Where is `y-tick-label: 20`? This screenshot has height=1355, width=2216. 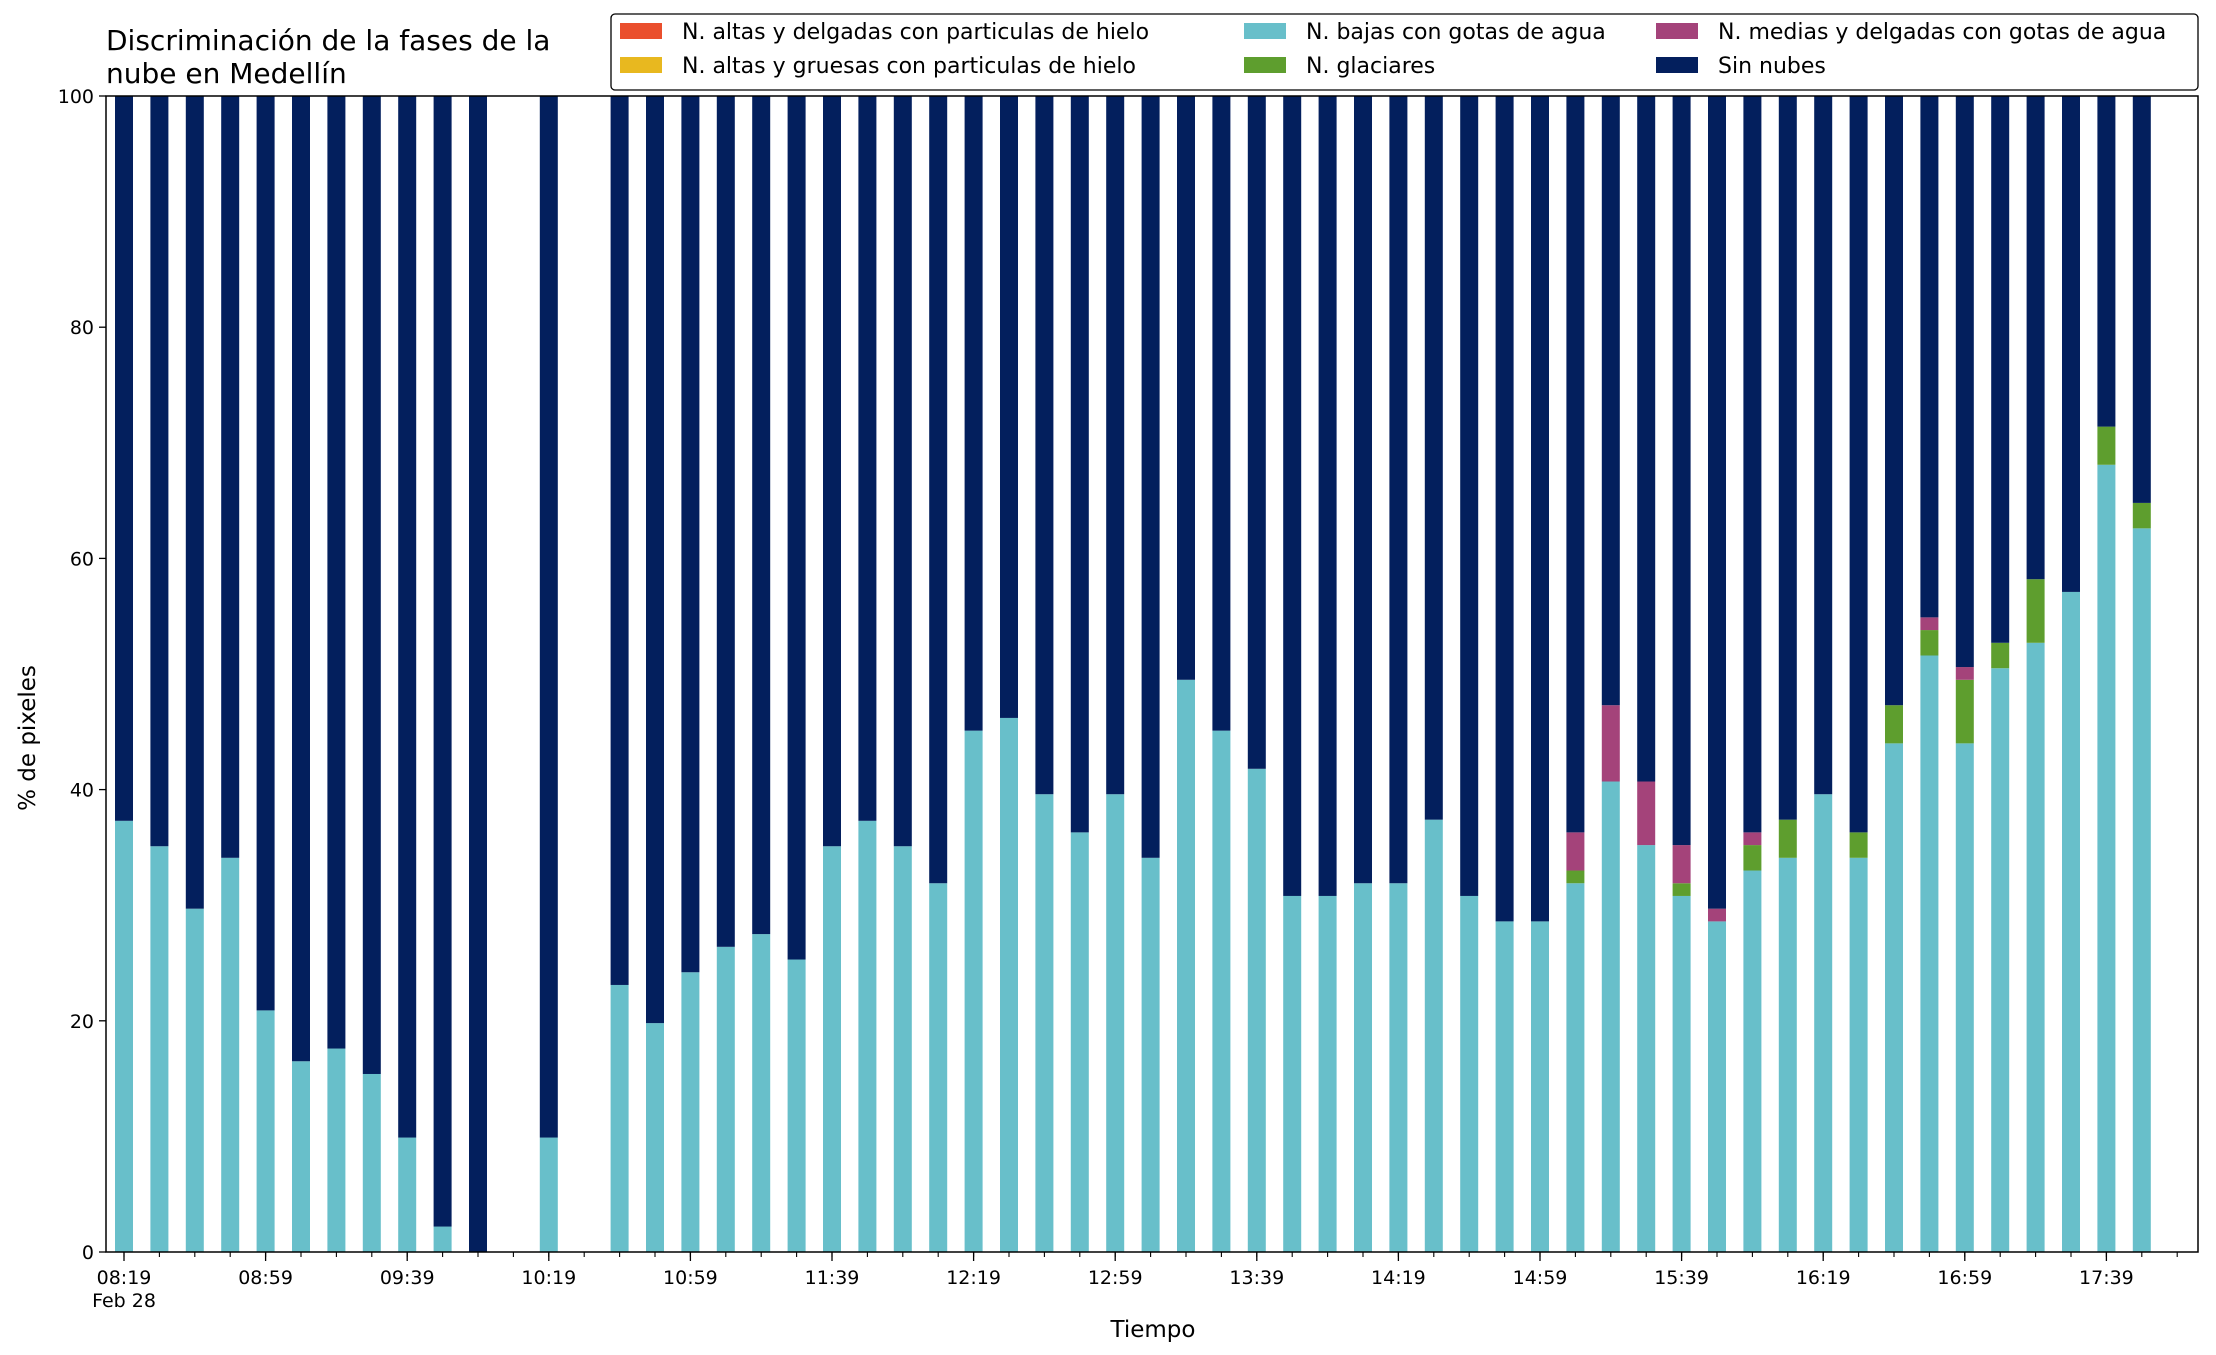 y-tick-label: 20 is located at coordinates (82, 1022).